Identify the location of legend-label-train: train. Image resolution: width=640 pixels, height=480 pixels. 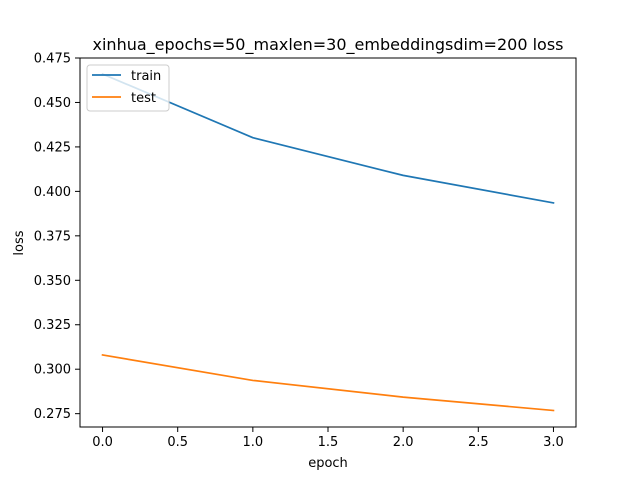
(146, 76).